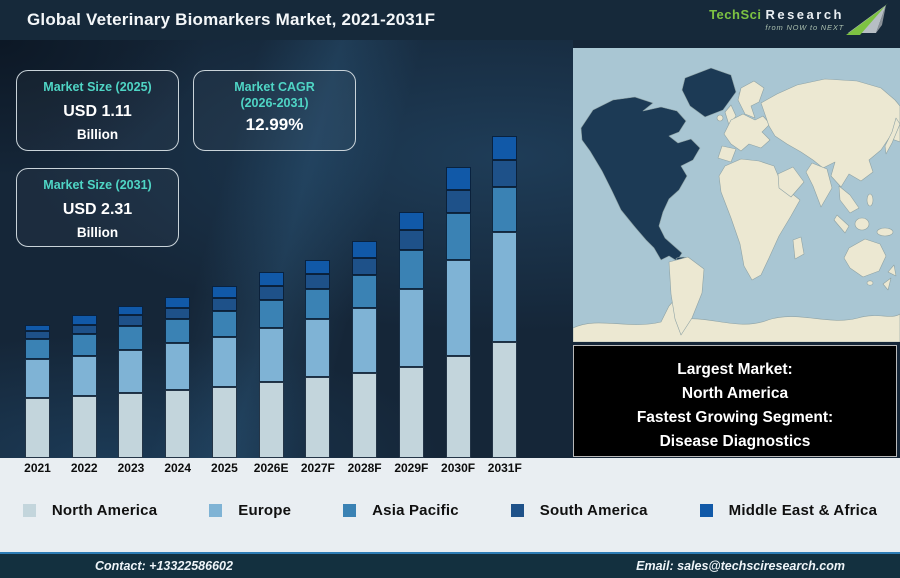 The image size is (900, 578). Describe the element at coordinates (593, 510) in the screenshot. I see `legend-label: South America` at that location.